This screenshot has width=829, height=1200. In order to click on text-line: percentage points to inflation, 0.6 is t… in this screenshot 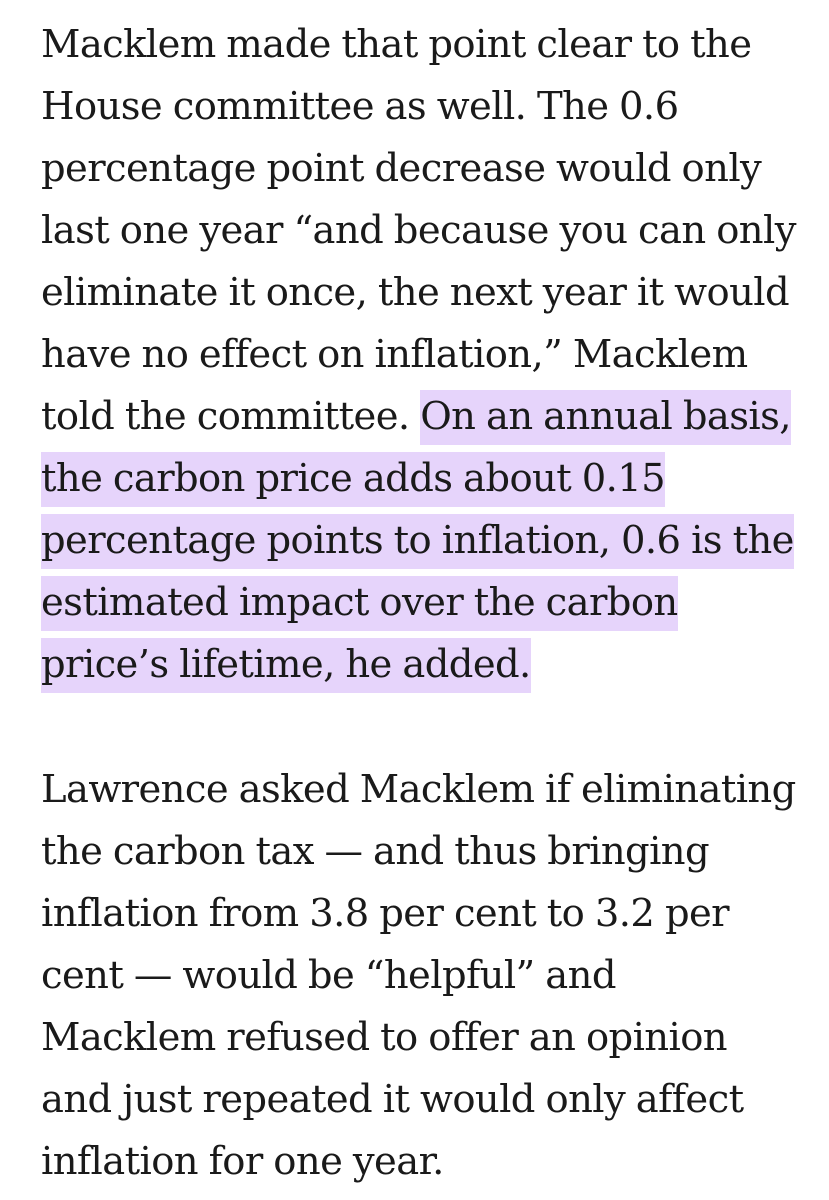, I will do `click(431, 541)`.